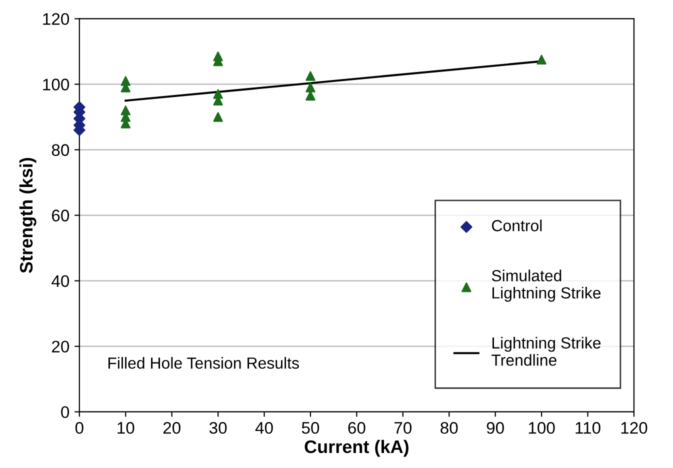  What do you see at coordinates (541, 428) in the screenshot?
I see `x-tick-label: 100` at bounding box center [541, 428].